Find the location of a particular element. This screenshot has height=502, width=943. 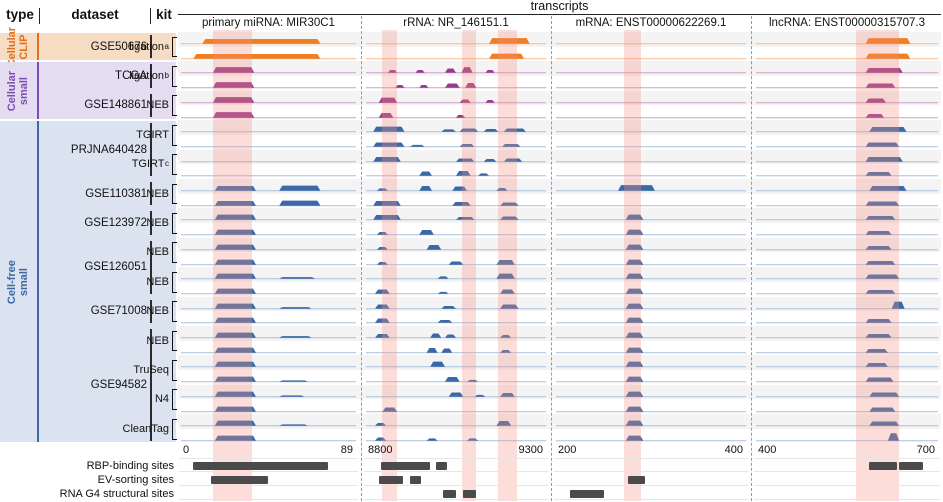

kit-label: ligation a is located at coordinates (149, 46).